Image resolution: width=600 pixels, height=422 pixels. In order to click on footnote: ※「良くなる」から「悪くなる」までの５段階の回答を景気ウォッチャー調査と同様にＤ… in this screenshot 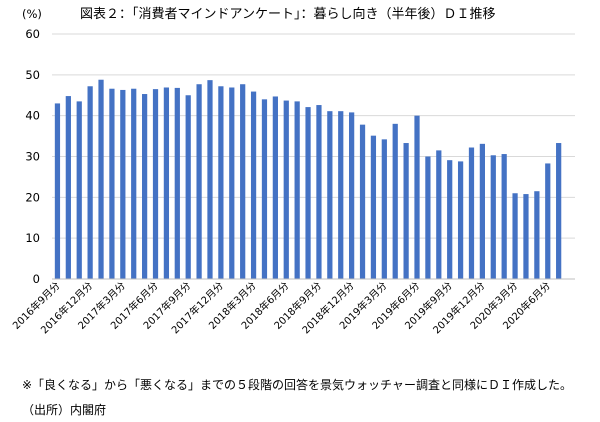, I will do `click(297, 384)`.